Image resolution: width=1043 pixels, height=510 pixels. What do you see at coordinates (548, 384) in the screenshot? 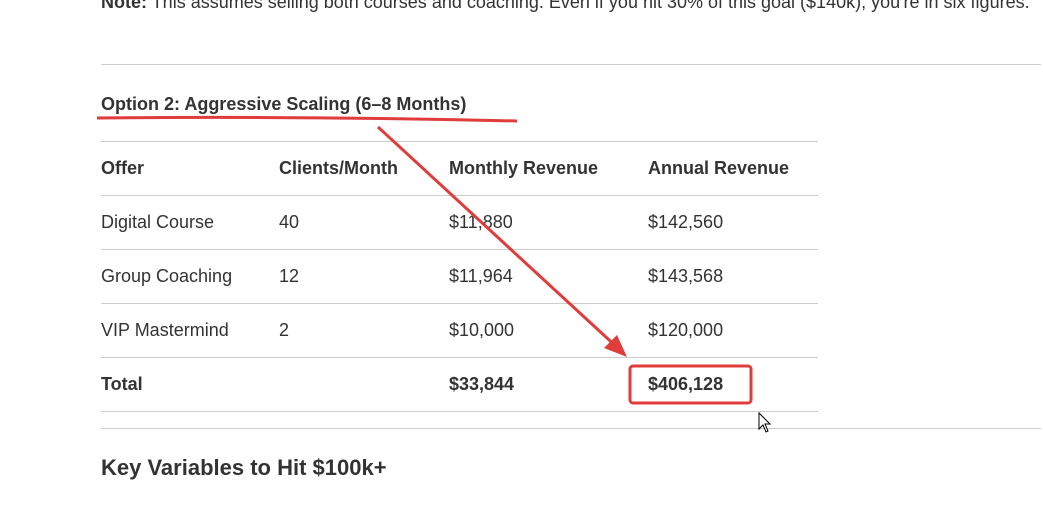
I see `total-cell: $33,844` at bounding box center [548, 384].